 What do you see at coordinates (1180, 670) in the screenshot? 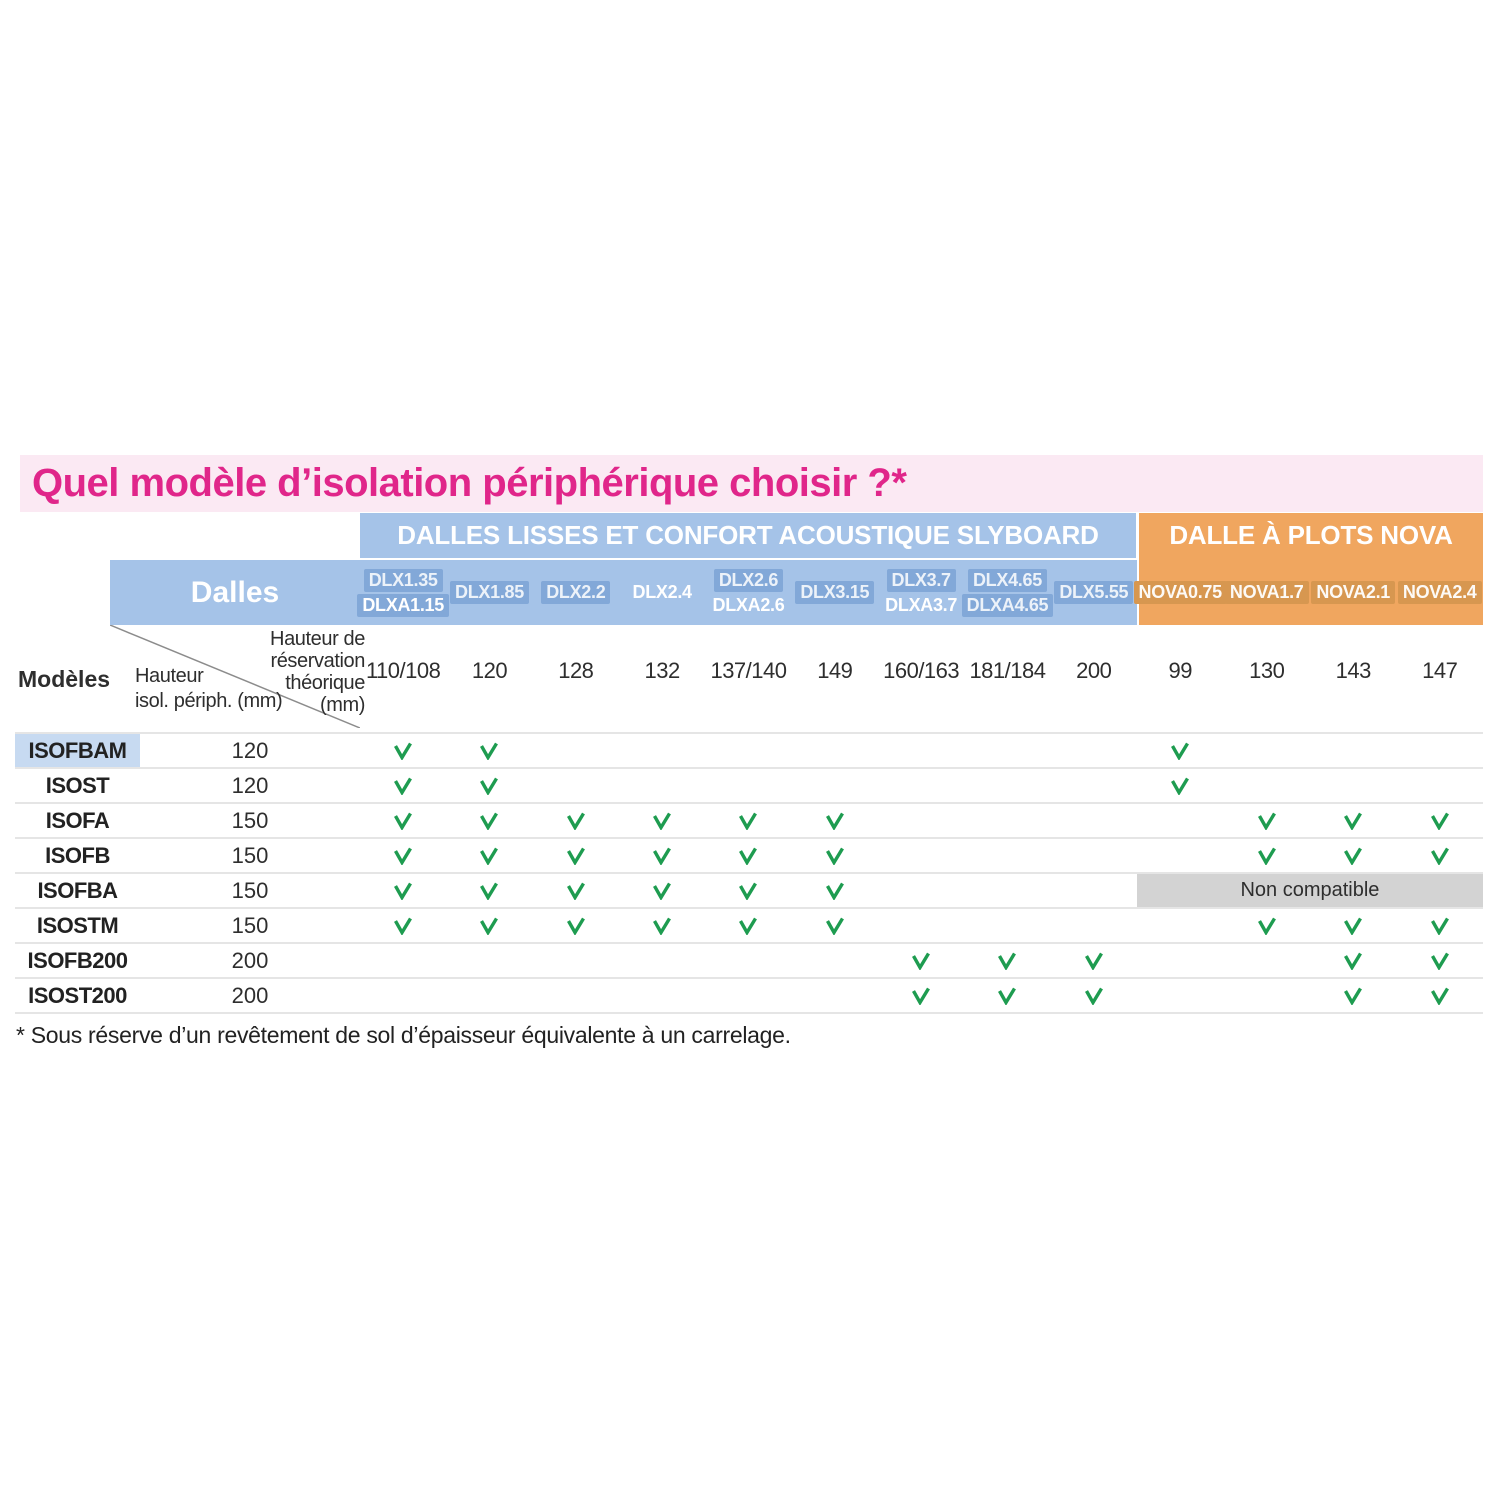
I see `reservation-value: 99` at bounding box center [1180, 670].